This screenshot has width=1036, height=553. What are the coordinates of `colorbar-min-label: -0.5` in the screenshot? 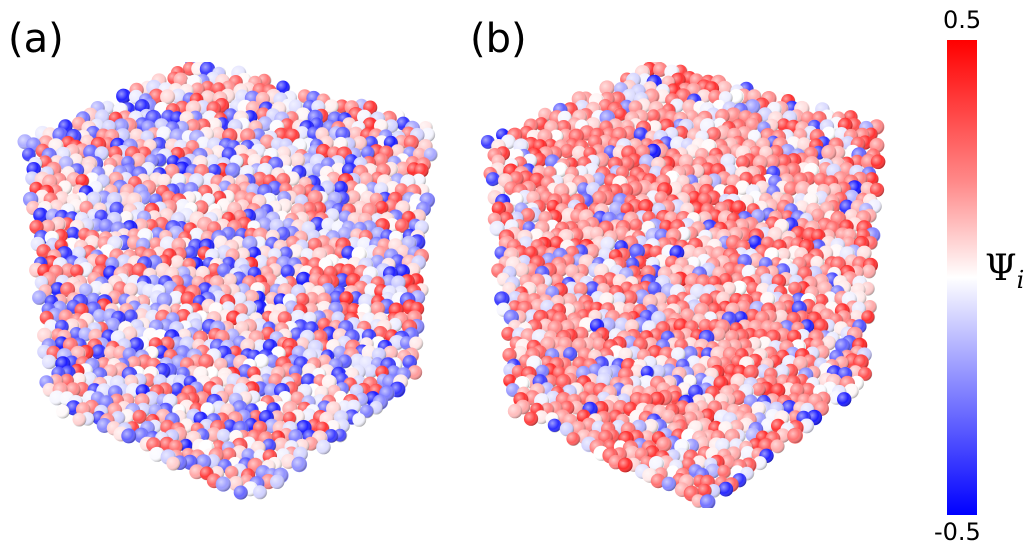 It's located at (957, 532).